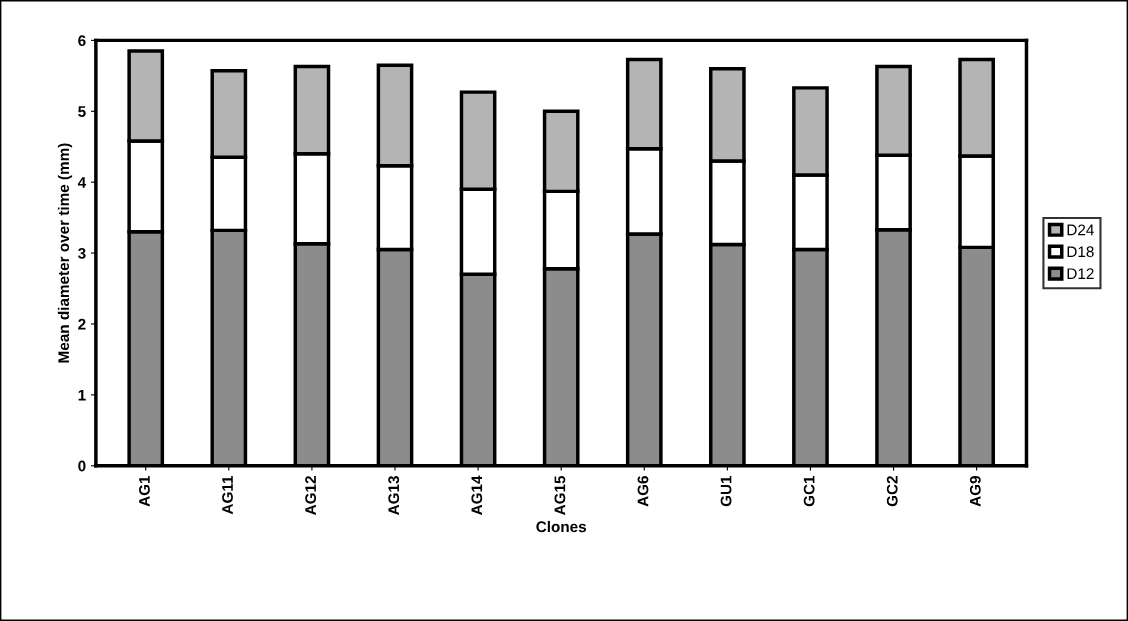 This screenshot has width=1128, height=621. I want to click on x-axis-title: Clones, so click(561, 526).